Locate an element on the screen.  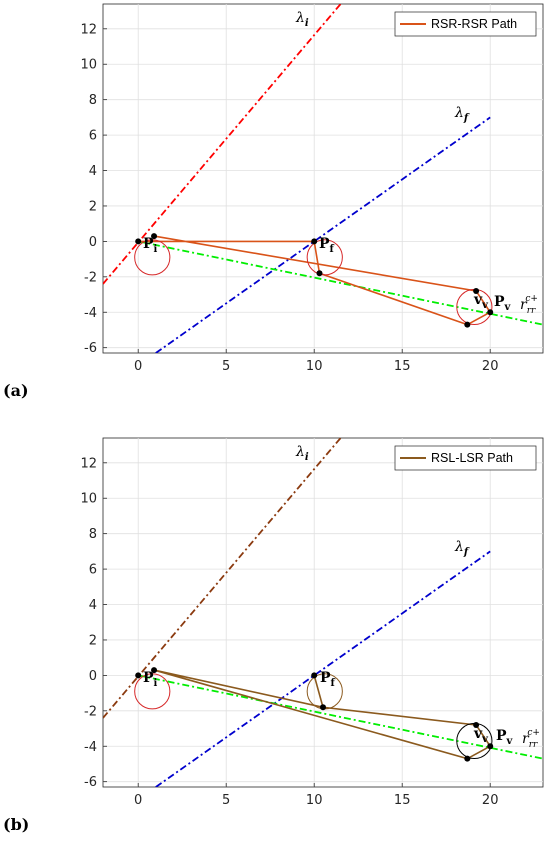
legend: RSR-RSR Path is located at coordinates (465, 24).